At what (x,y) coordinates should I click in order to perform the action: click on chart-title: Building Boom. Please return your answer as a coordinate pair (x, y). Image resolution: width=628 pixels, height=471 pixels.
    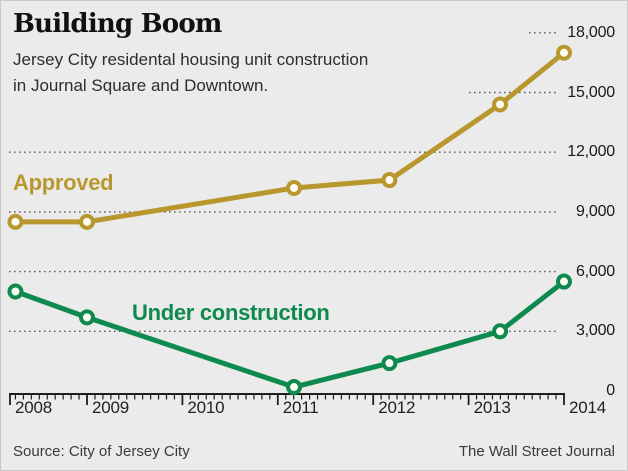
    Looking at the image, I should click on (117, 24).